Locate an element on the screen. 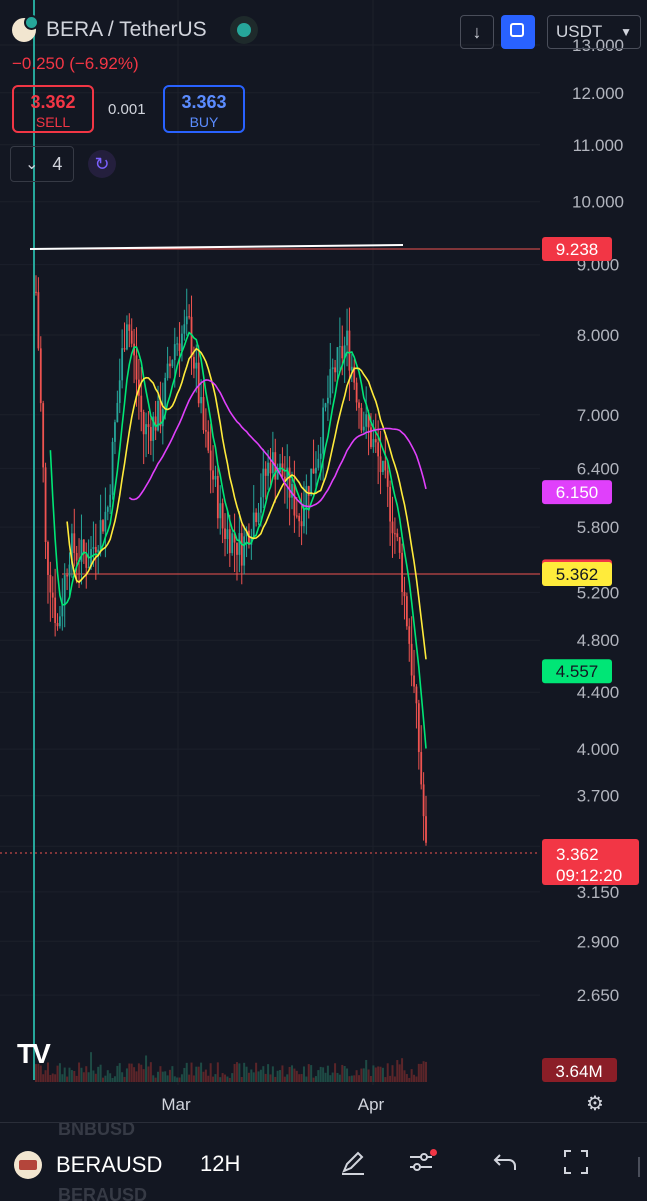  currency-value: USDT is located at coordinates (579, 31).